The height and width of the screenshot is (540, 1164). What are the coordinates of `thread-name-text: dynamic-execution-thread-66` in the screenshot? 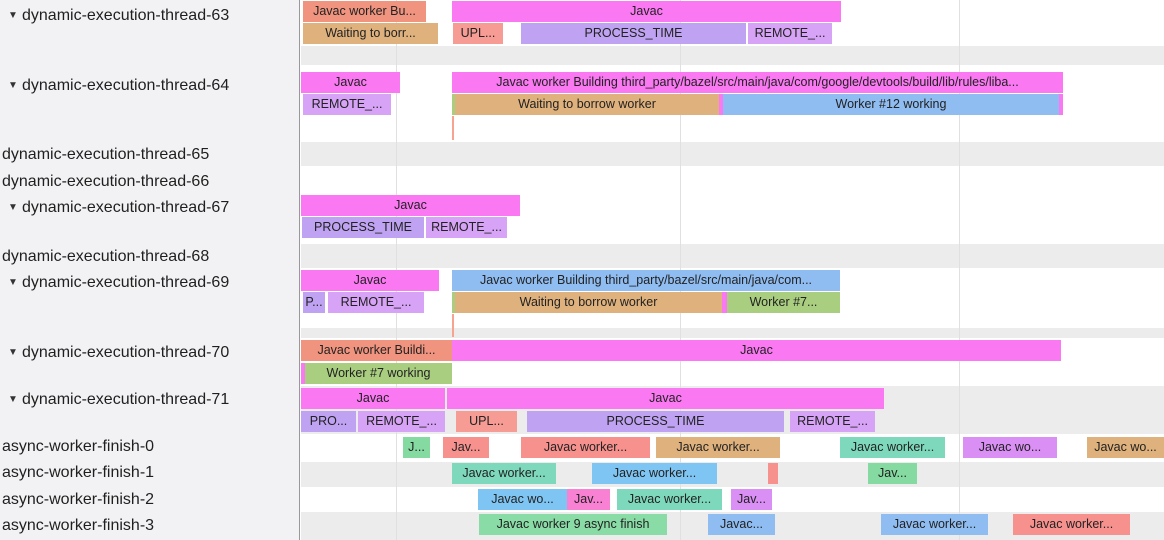 It's located at (106, 181).